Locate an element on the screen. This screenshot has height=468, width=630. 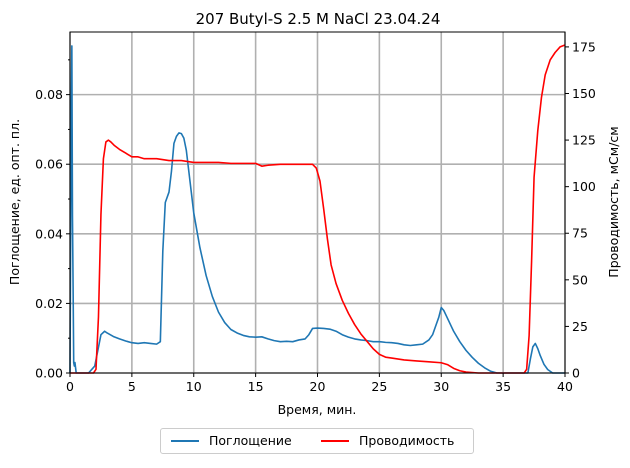
y-right-tick-label: 50 is located at coordinates (580, 279).